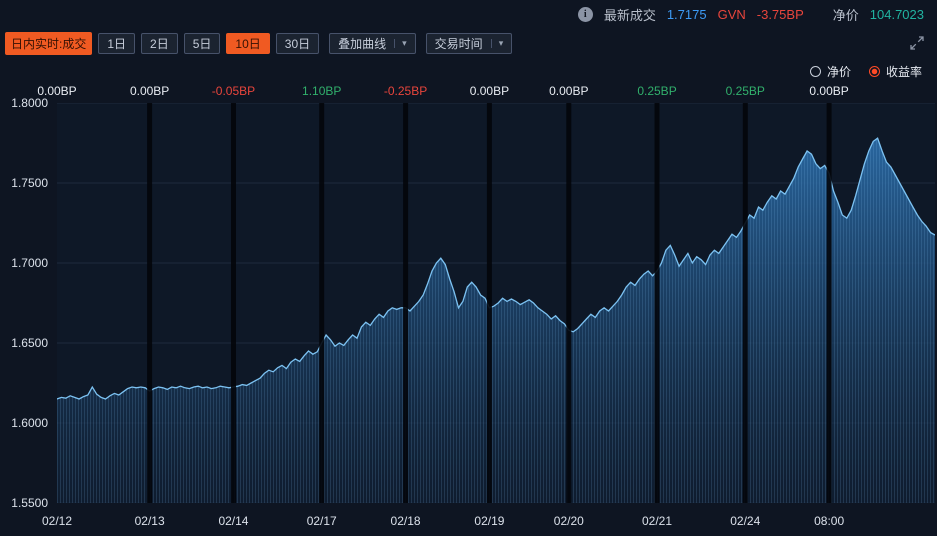  I want to click on radio-circle-icon, so click(815, 71).